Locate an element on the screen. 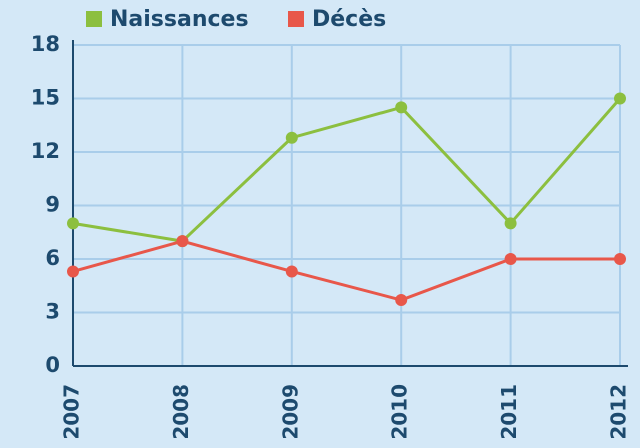 The height and width of the screenshot is (448, 640). x-tick-label: 2008 is located at coordinates (181, 412).